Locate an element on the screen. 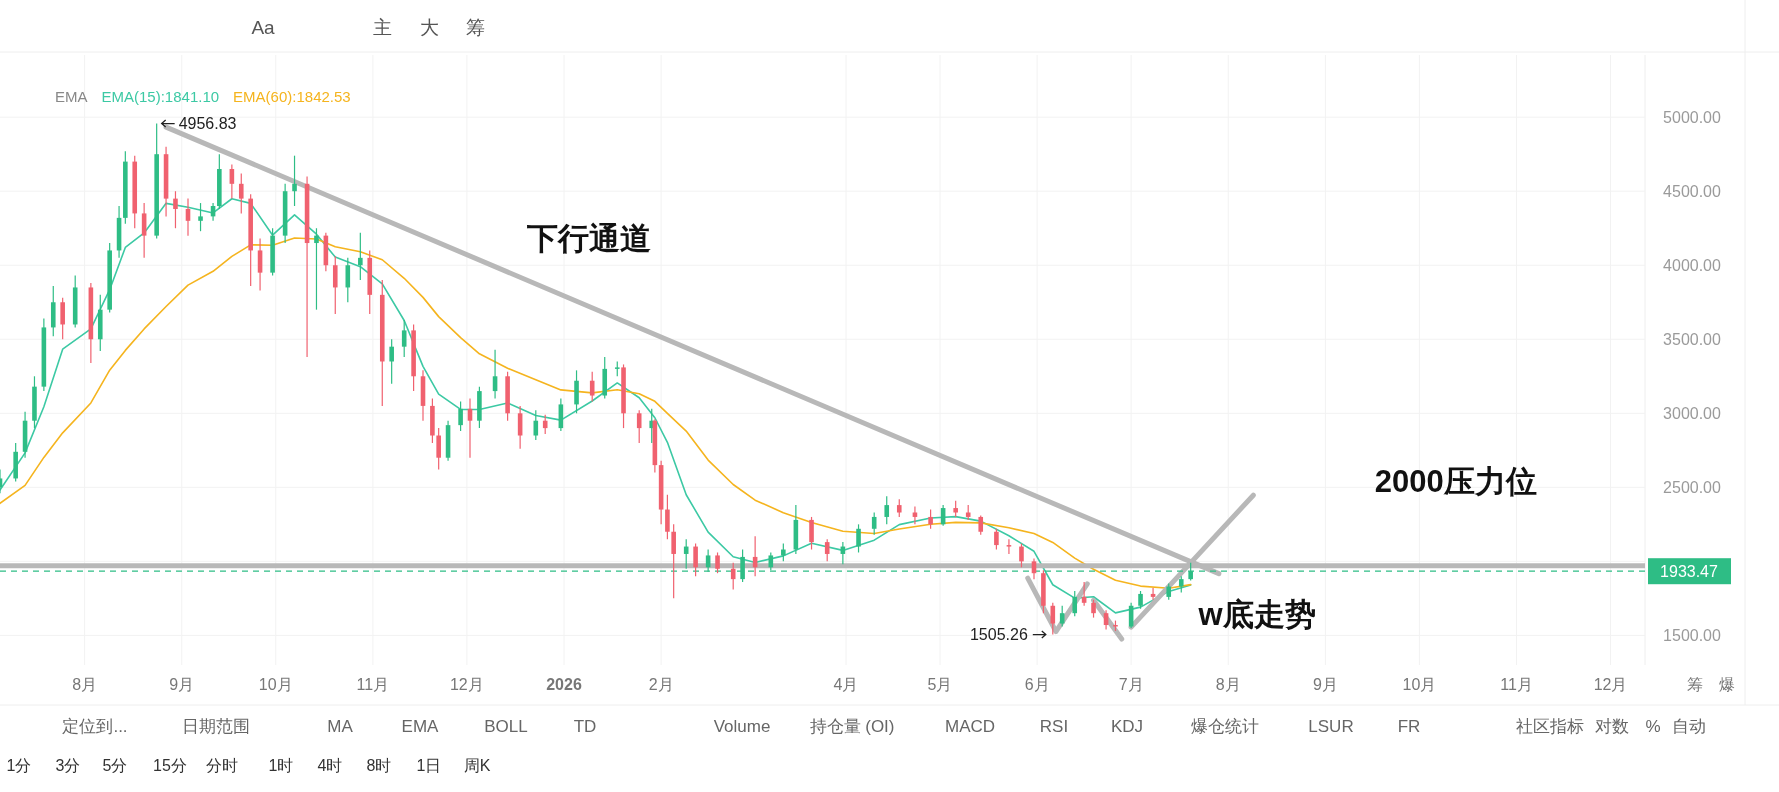  text: 4时 is located at coordinates (330, 765).